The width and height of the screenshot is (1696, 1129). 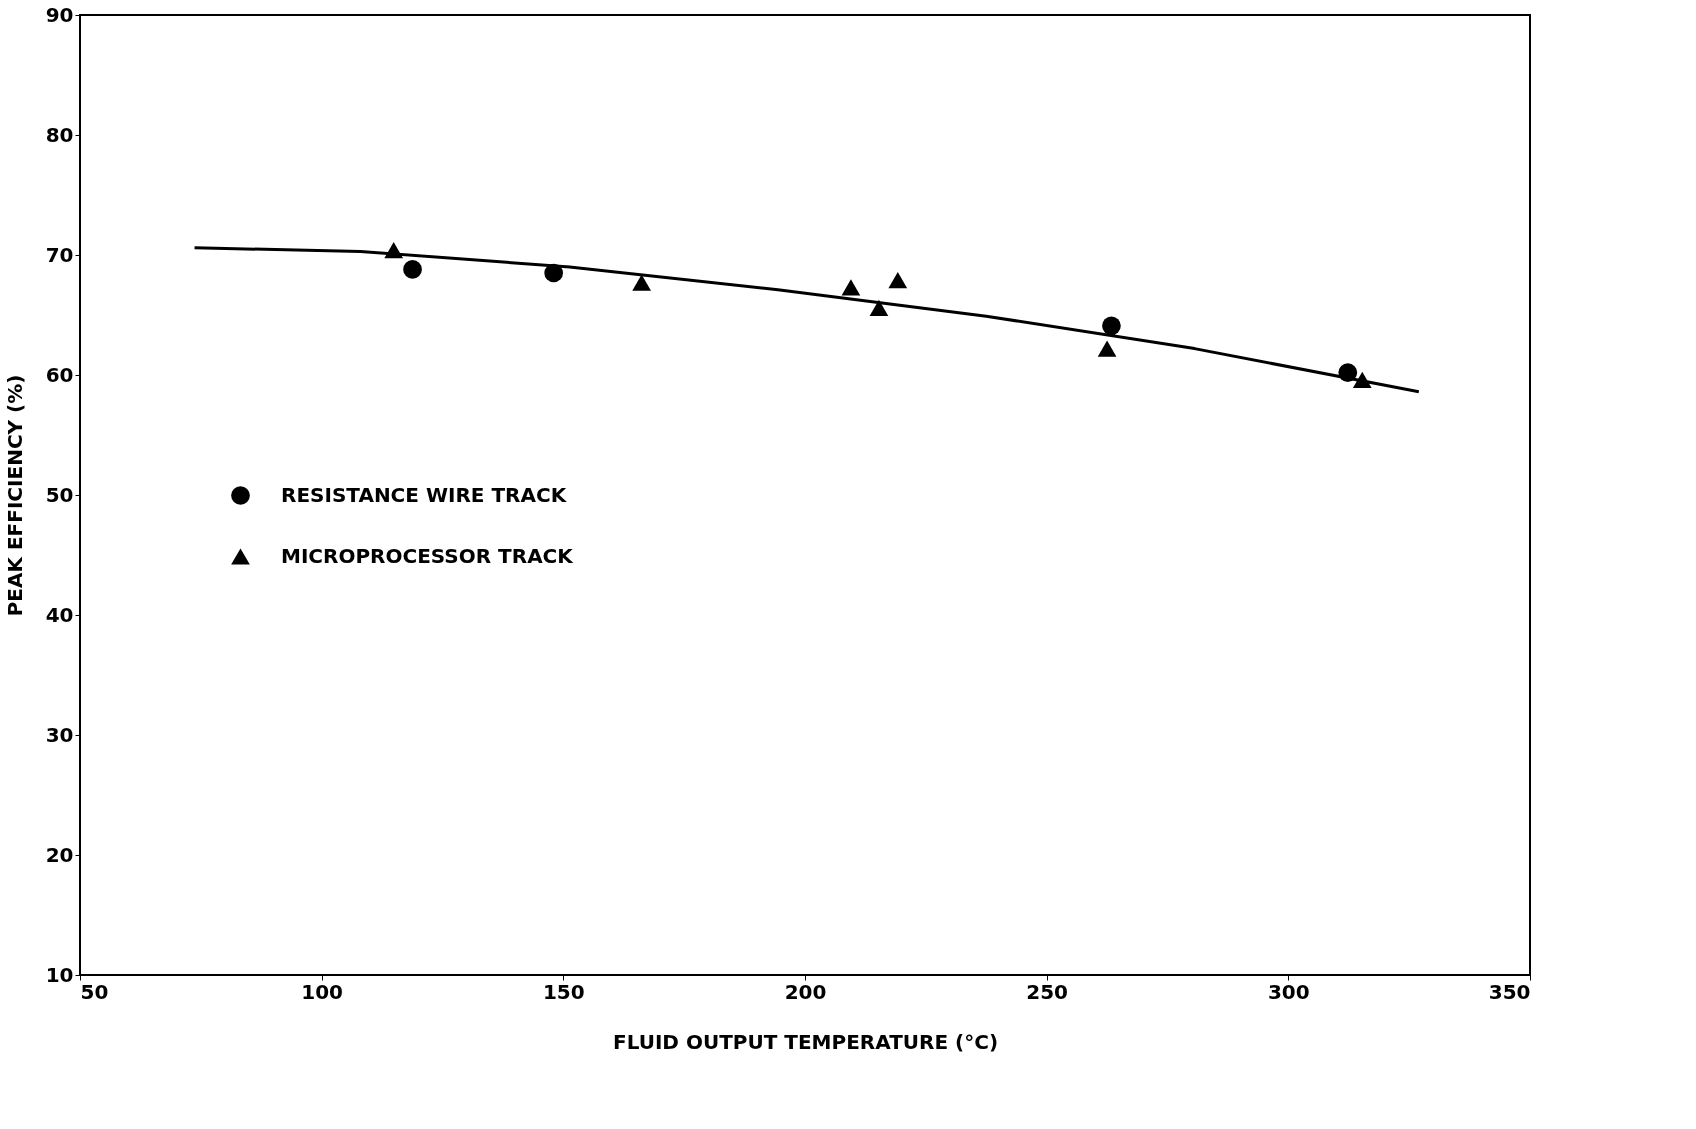 What do you see at coordinates (59, 134) in the screenshot?
I see `y-tick-label: 80` at bounding box center [59, 134].